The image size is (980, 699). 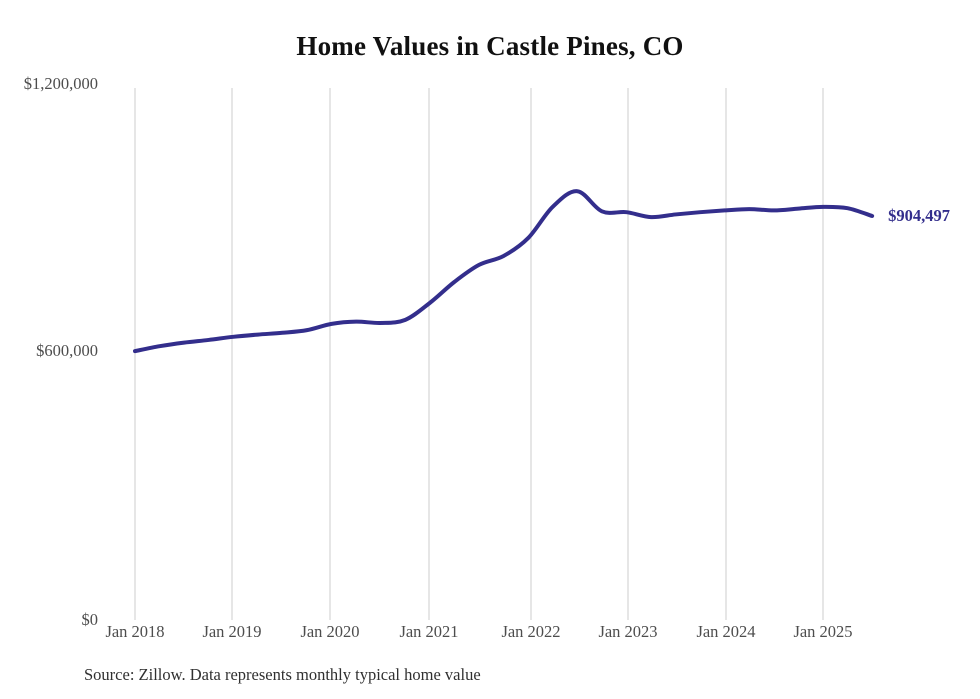 What do you see at coordinates (67, 350) in the screenshot?
I see `y-axis-tick-label: $600,000` at bounding box center [67, 350].